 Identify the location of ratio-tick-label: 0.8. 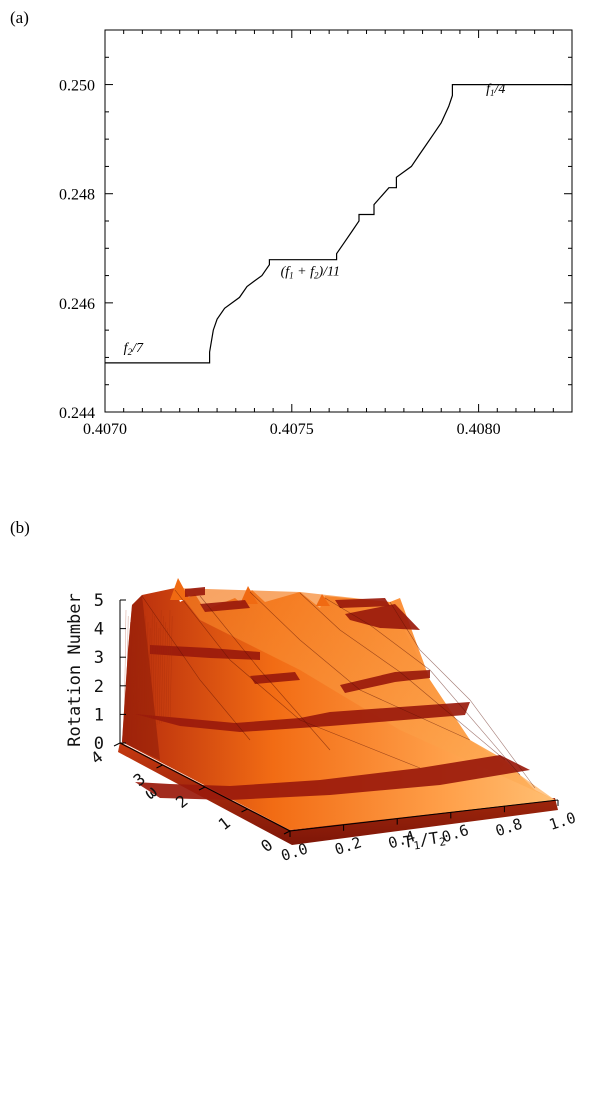
(508, 827).